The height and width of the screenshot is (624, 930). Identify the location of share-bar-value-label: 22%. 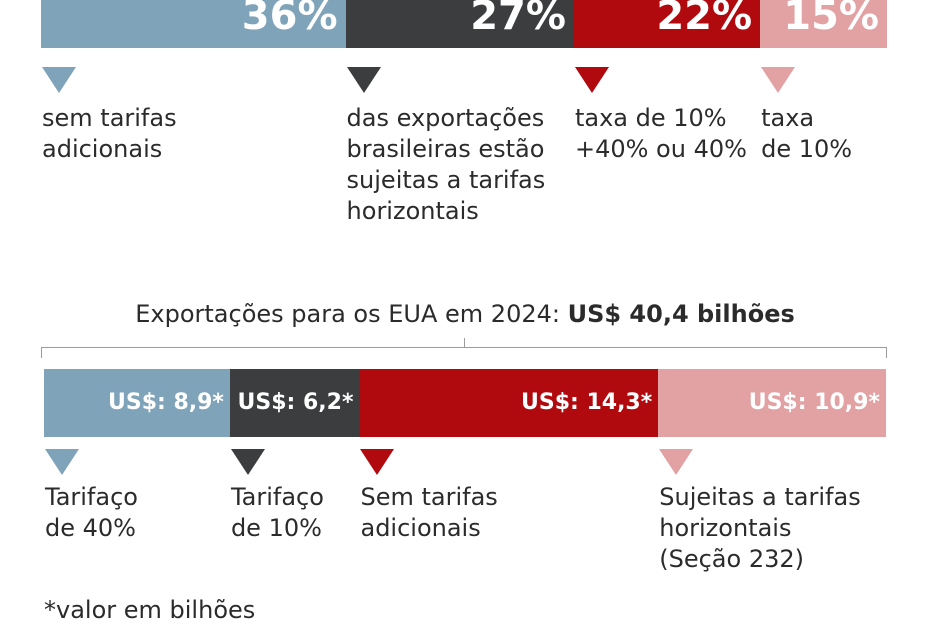
(704, 19).